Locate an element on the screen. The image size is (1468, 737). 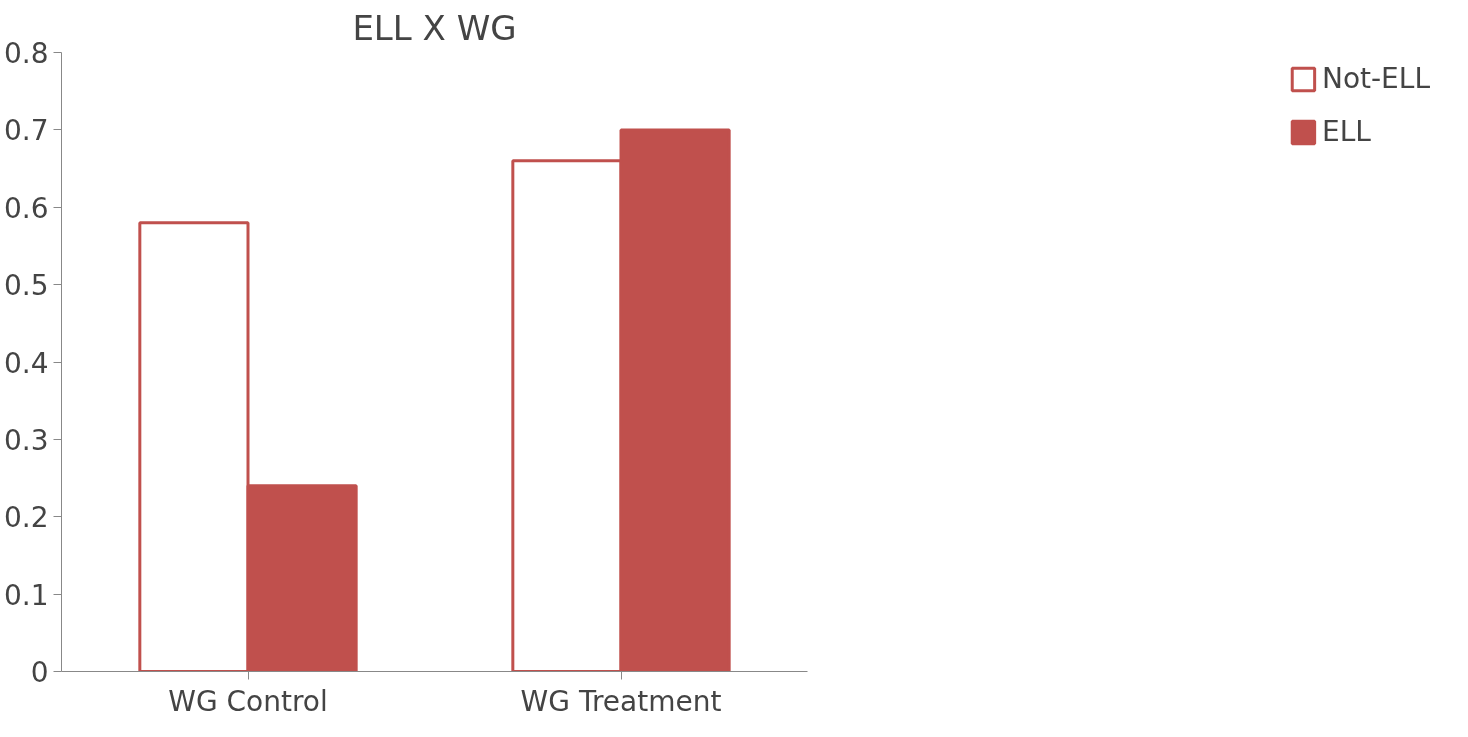
y-tick-label: 0.1 is located at coordinates (26, 595).